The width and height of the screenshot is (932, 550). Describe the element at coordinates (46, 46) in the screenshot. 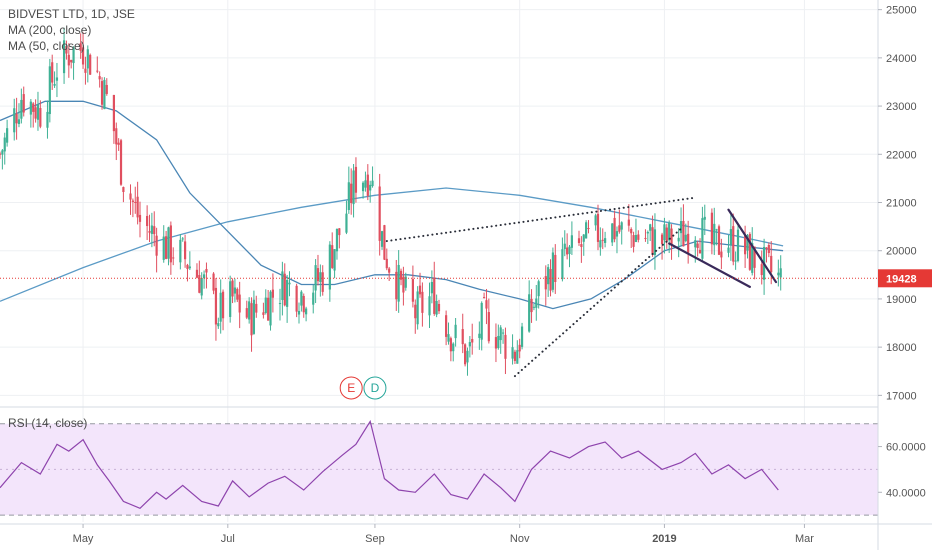

I see `ma-50-legend: MA (50, close)` at that location.